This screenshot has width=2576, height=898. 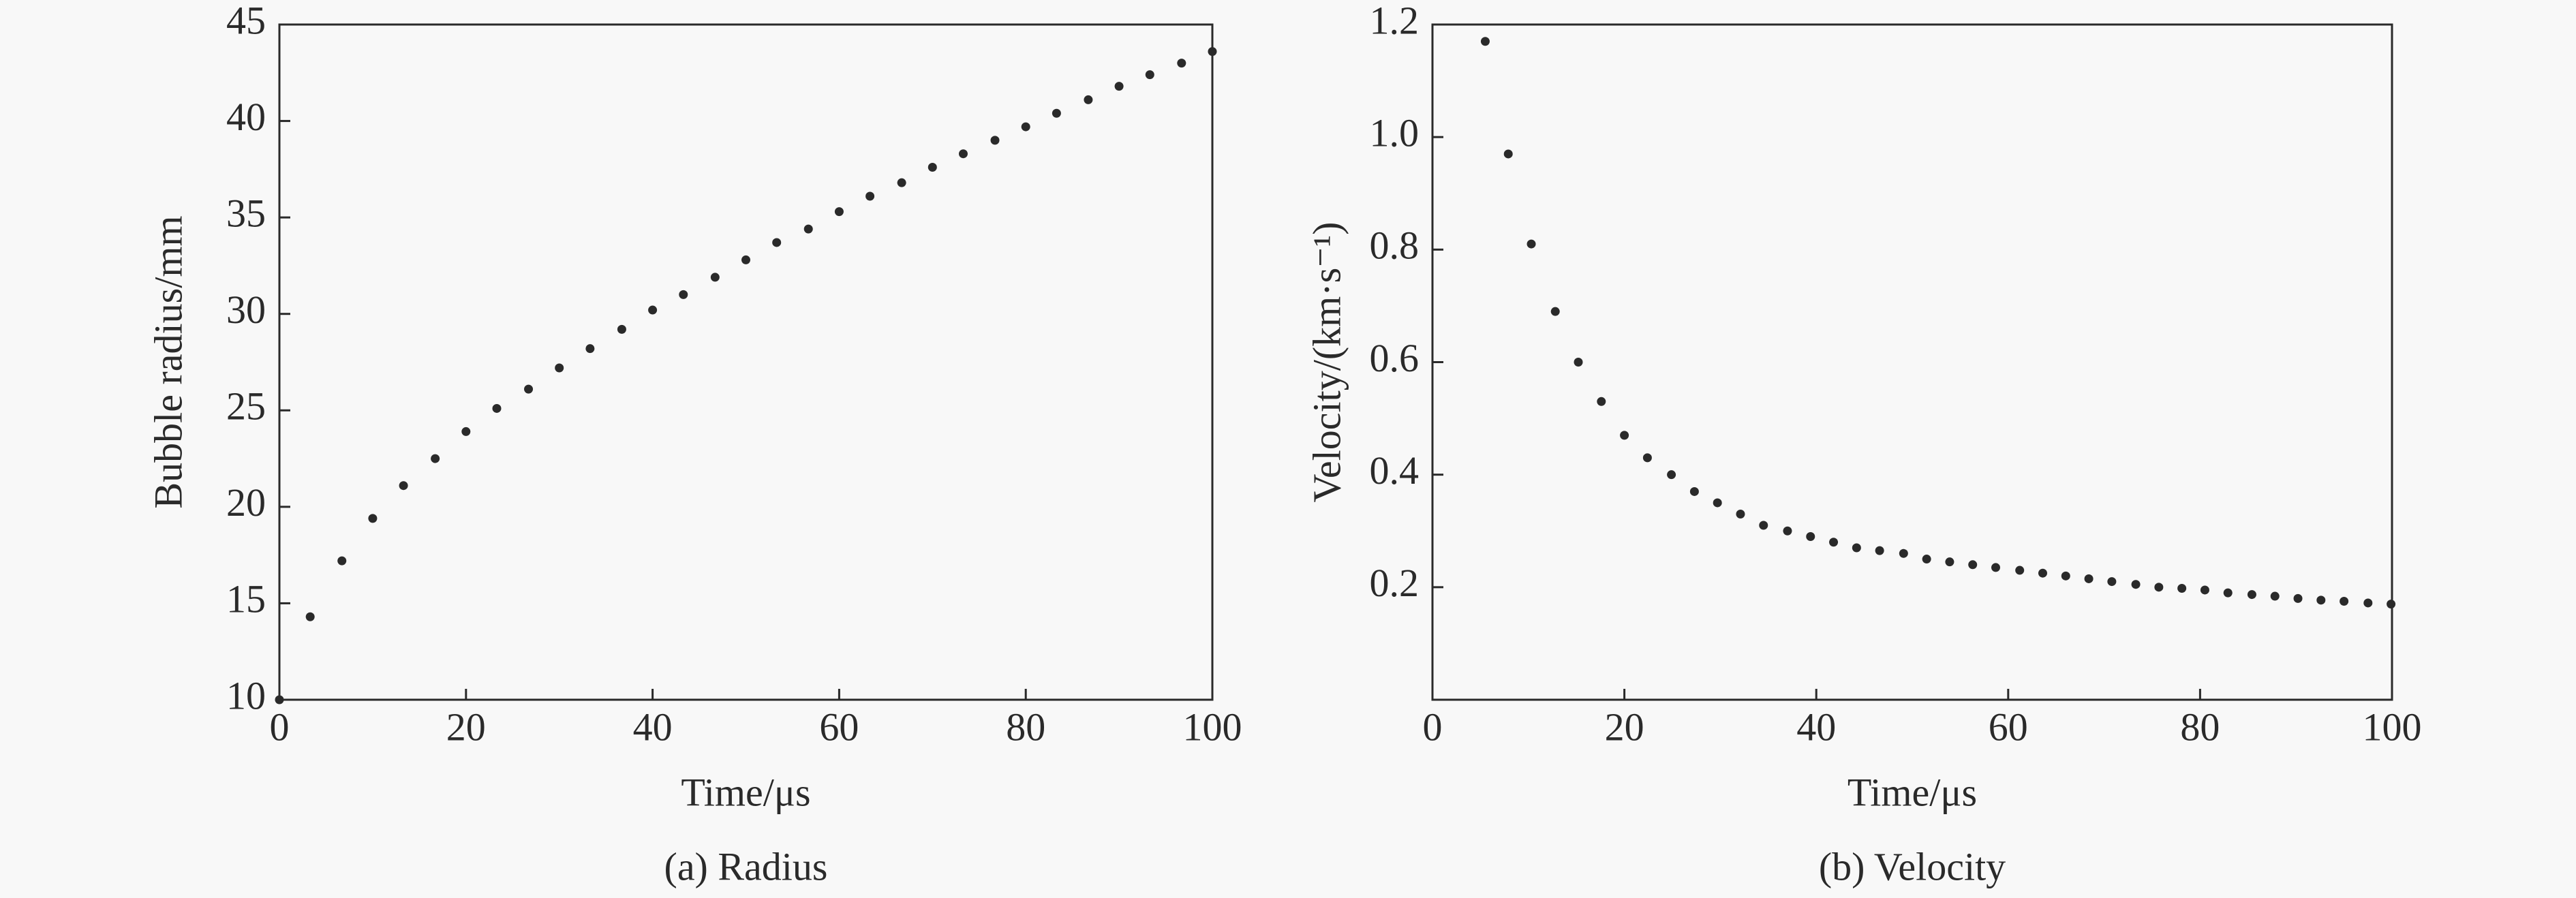 What do you see at coordinates (1624, 727) in the screenshot?
I see `x-tick-label: 20` at bounding box center [1624, 727].